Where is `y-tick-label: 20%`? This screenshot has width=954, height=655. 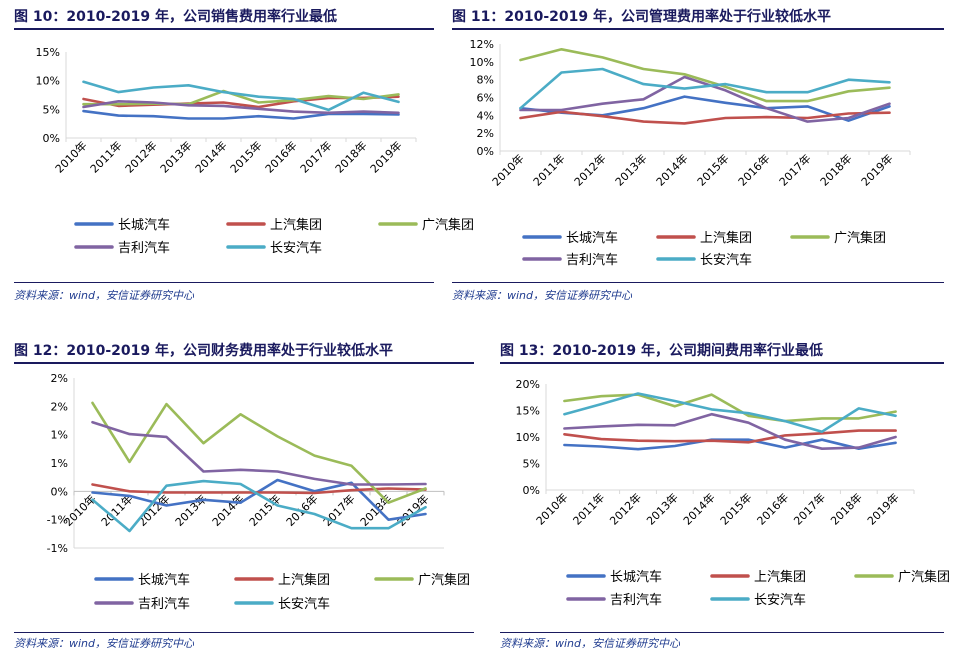
y-tick-label: 20% is located at coordinates (528, 384).